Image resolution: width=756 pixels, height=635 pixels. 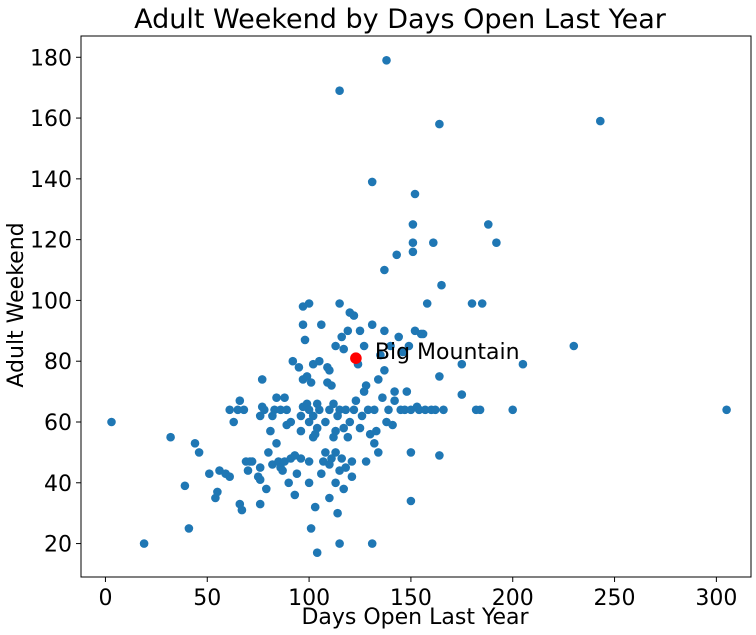 What do you see at coordinates (716, 598) in the screenshot?
I see `x-tick-label: 300` at bounding box center [716, 598].